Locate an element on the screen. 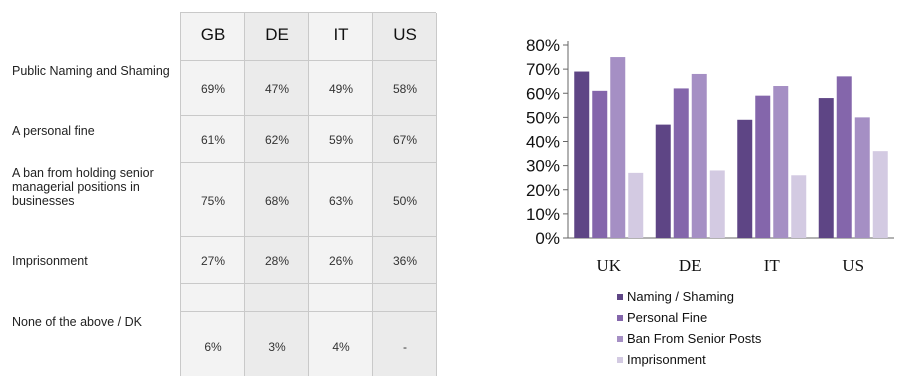  legend-label: Naming / Shaming is located at coordinates (680, 296).